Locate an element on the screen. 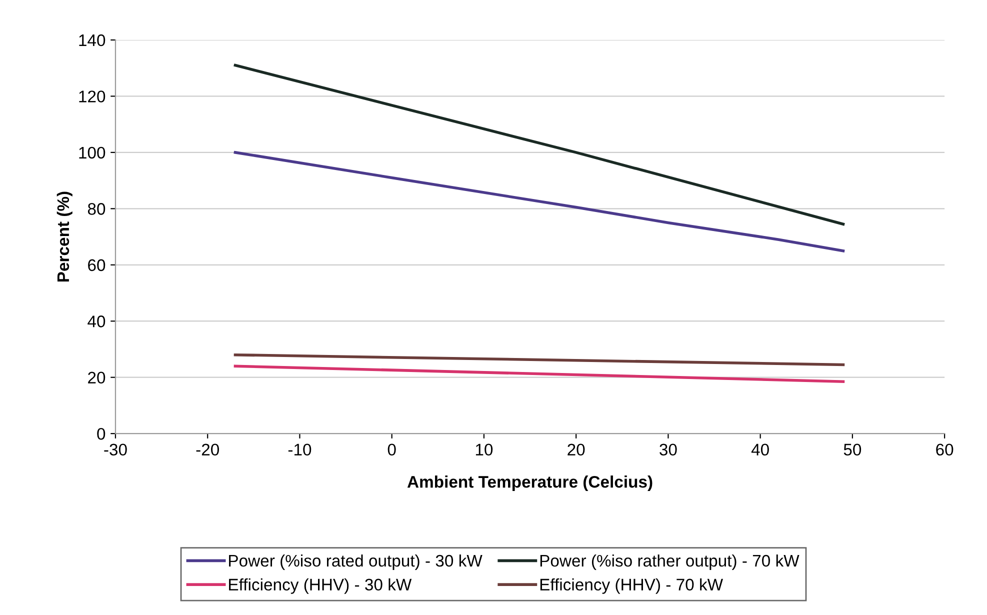  legend-label: Power (%iso rather output) - 70 kW is located at coordinates (670, 562).